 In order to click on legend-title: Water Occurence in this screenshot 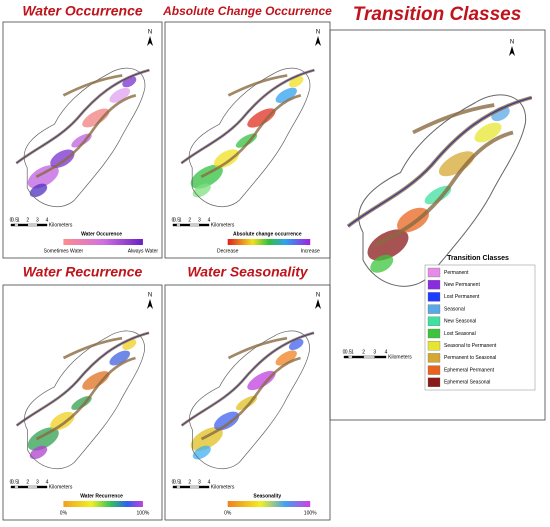, I will do `click(101, 234)`.